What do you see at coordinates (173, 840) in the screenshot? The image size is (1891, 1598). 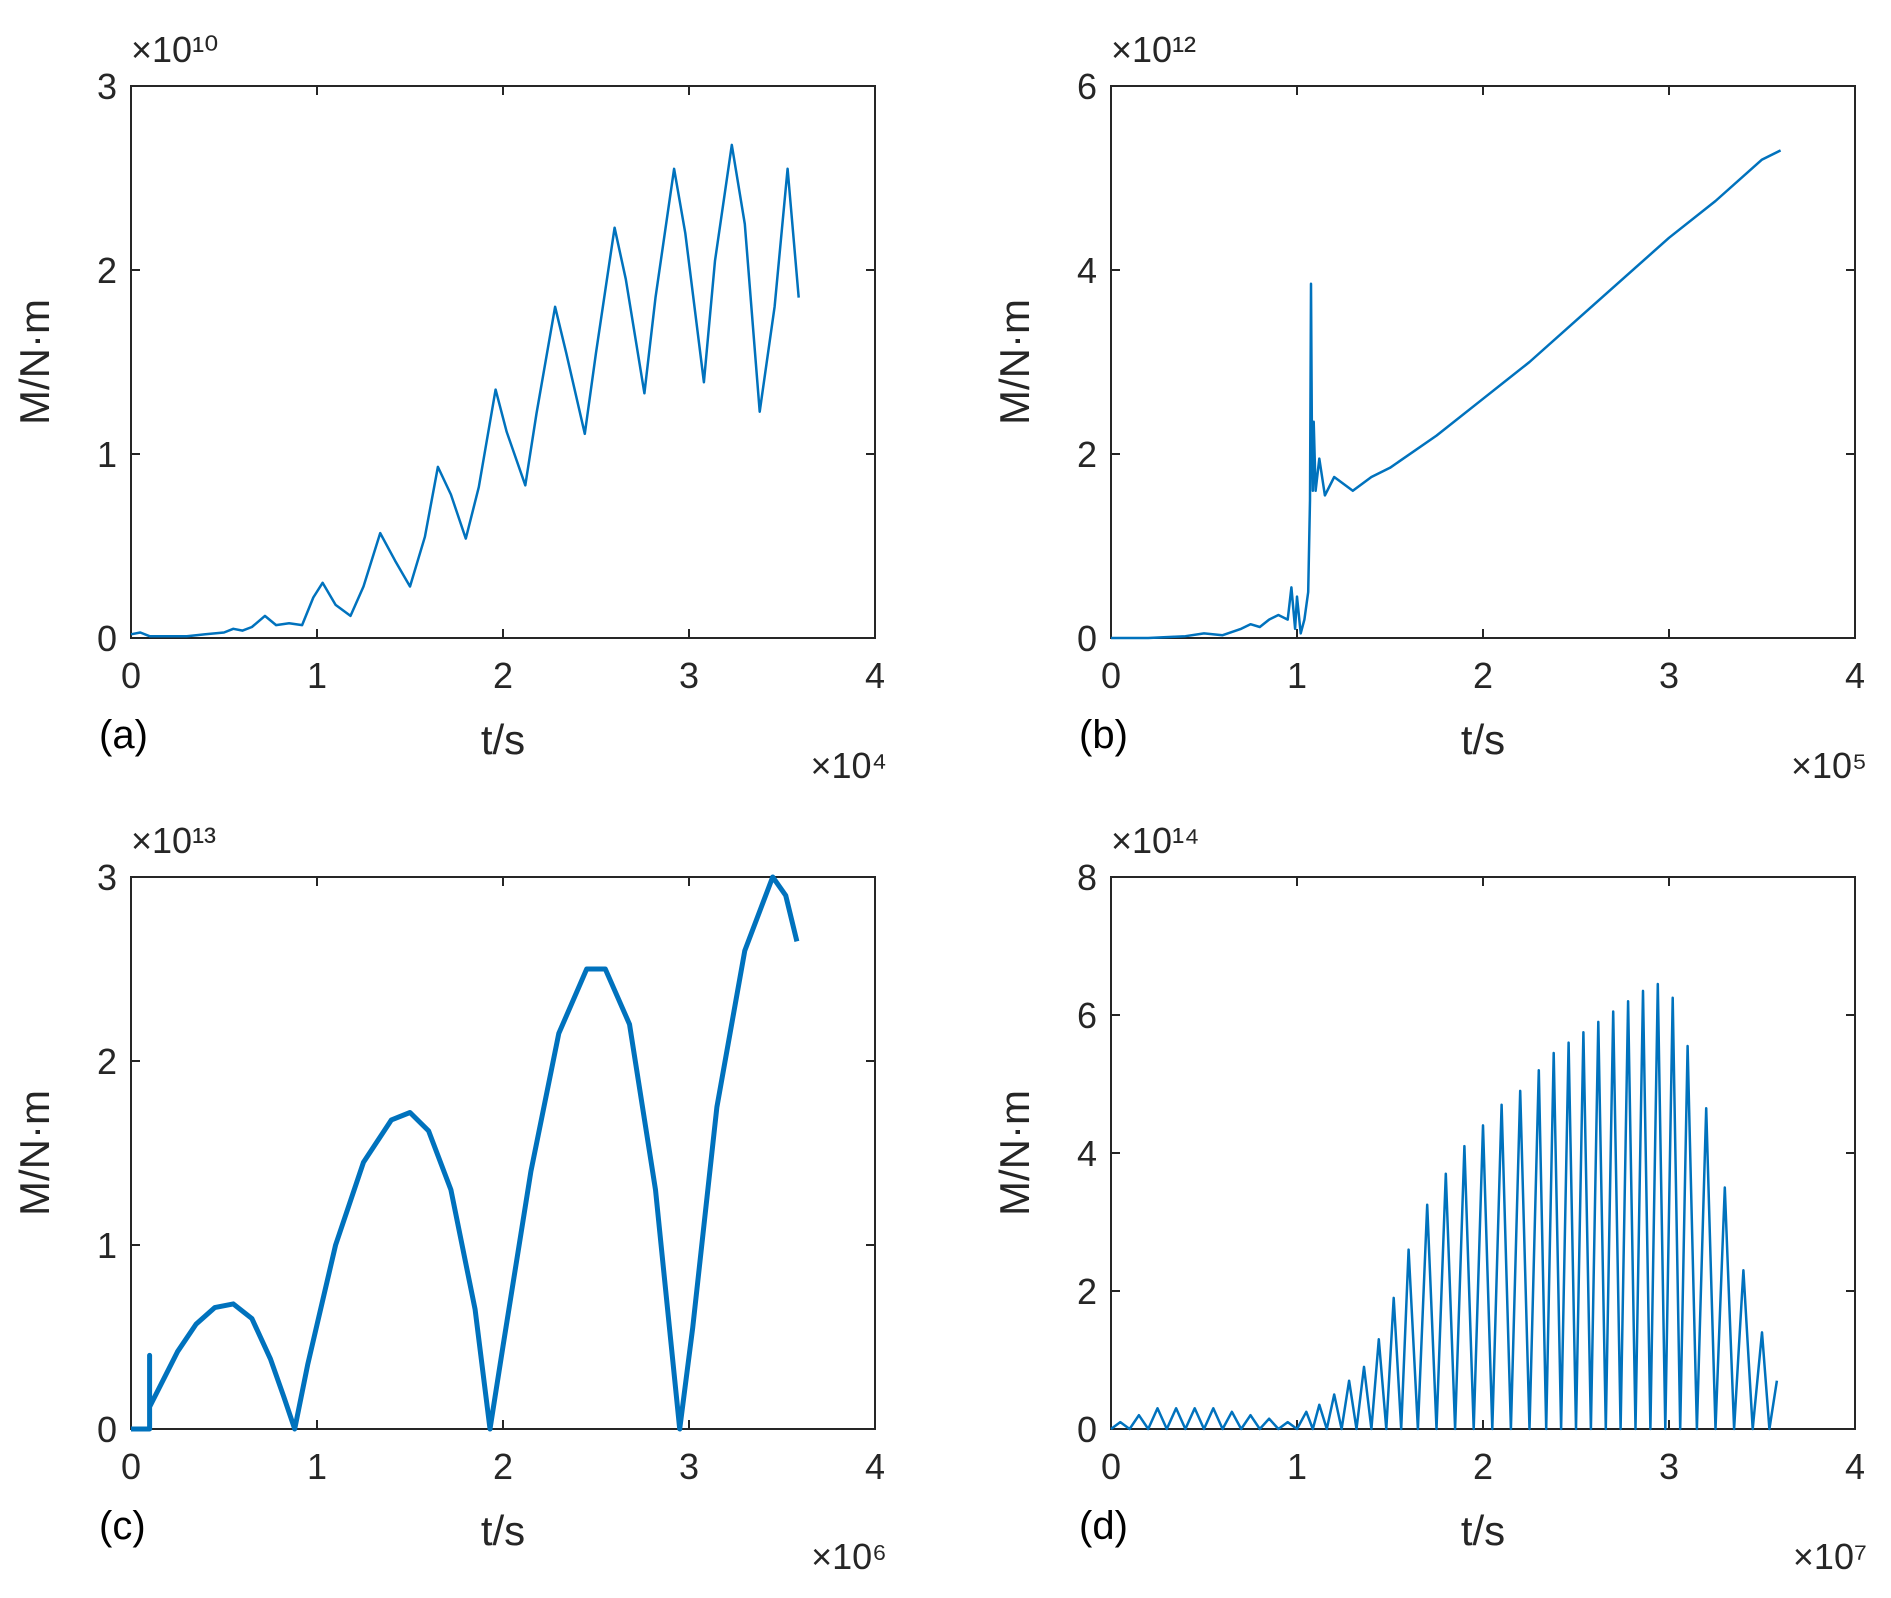 I see `y-exponent-label: ×10¹³` at bounding box center [173, 840].